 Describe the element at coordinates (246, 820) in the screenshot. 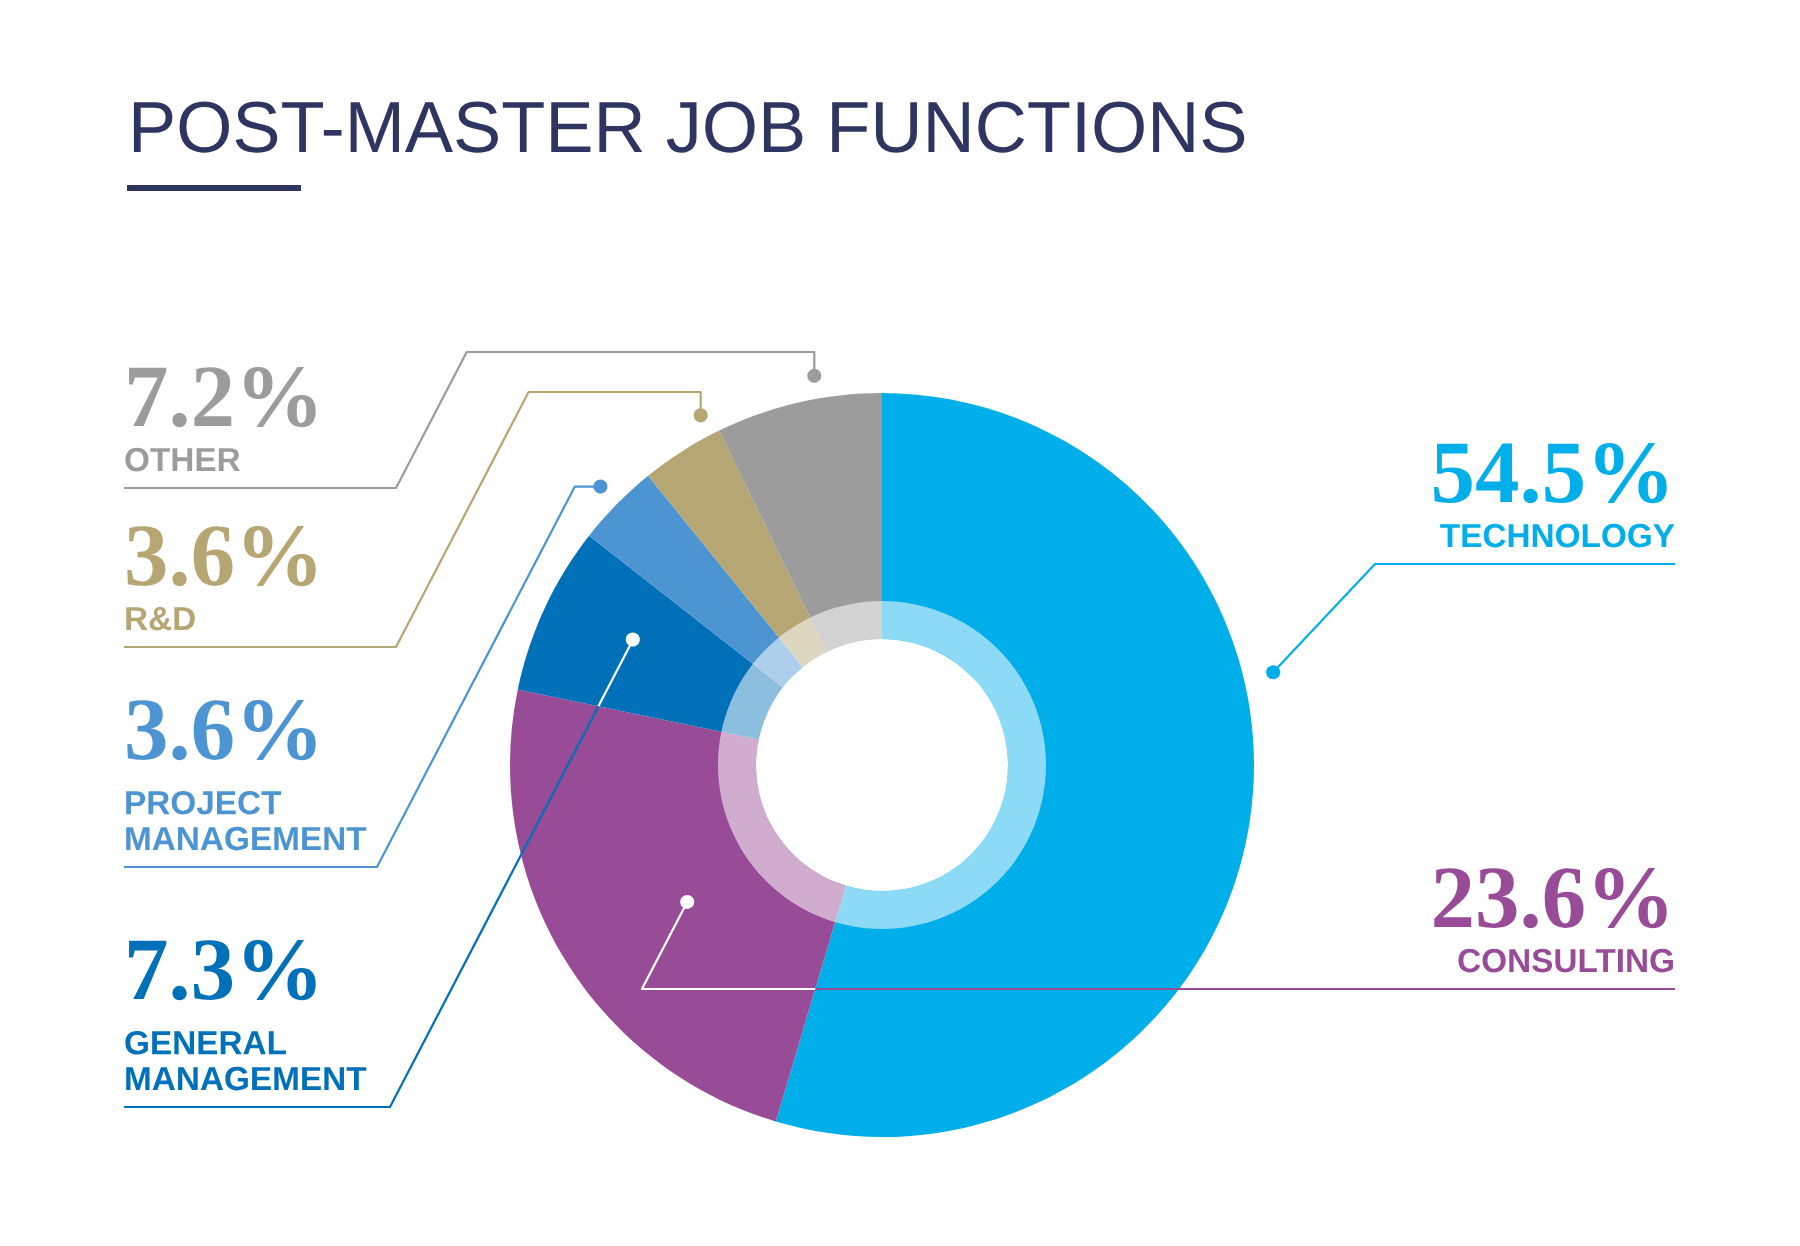

I see `slice-label: PROJECT MANAGEMENT` at that location.